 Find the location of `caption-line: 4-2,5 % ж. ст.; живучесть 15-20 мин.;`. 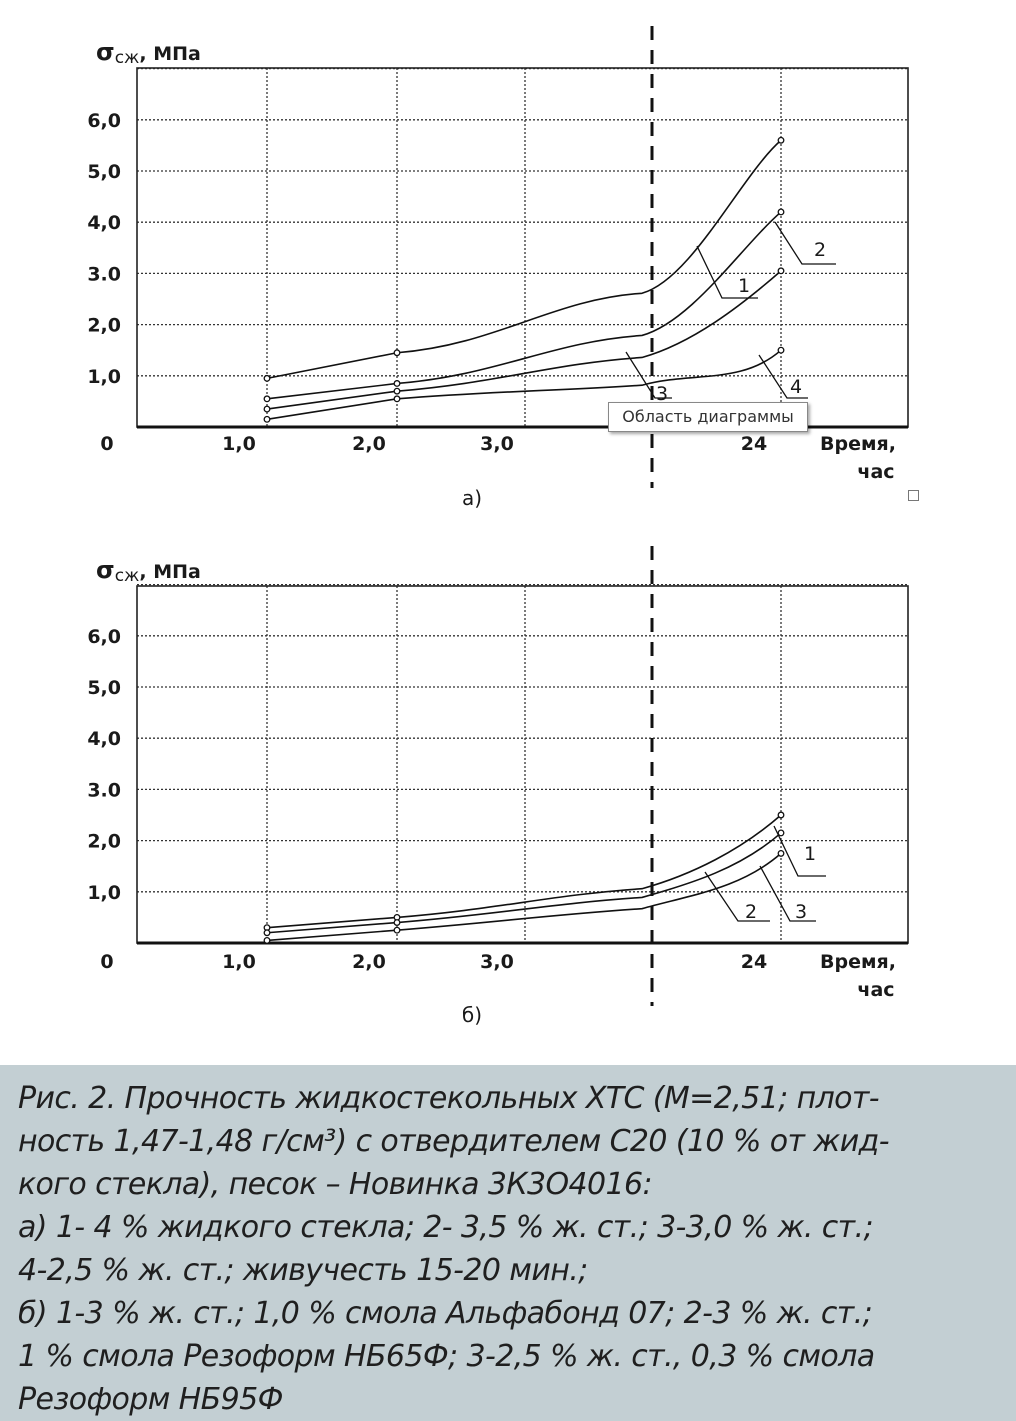

caption-line: 4-2,5 % ж. ст.; живучесть 15-20 мин.; is located at coordinates (303, 1270).